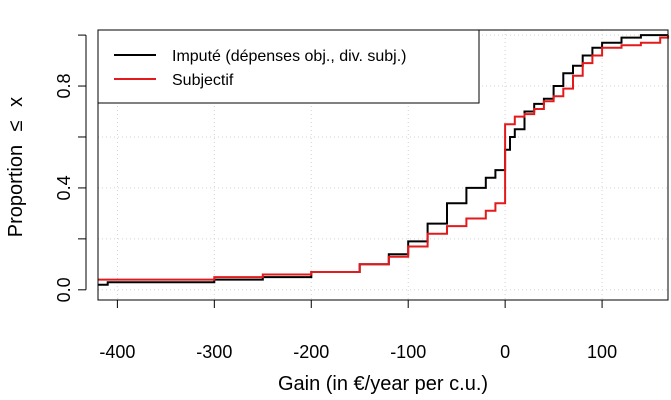 This screenshot has height=400, width=671. Describe the element at coordinates (505, 352) in the screenshot. I see `x-tick-label: 0` at that location.